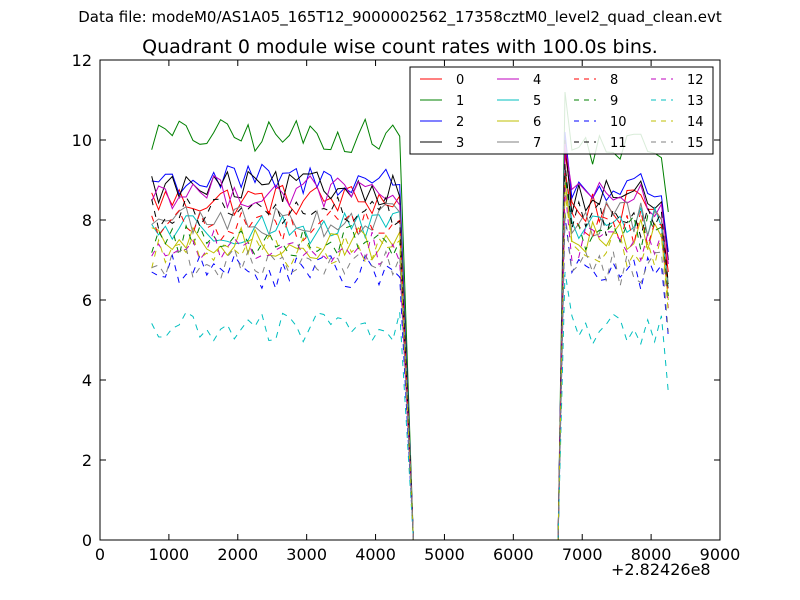  What do you see at coordinates (537, 143) in the screenshot?
I see `legend-label-7: 7` at bounding box center [537, 143].